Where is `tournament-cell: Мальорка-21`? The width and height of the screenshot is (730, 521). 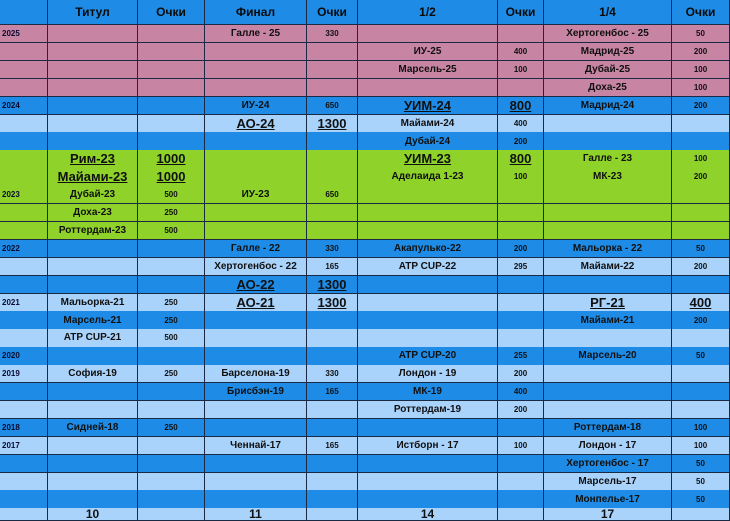
tournament-cell: Мальорка-21 is located at coordinates (93, 302).